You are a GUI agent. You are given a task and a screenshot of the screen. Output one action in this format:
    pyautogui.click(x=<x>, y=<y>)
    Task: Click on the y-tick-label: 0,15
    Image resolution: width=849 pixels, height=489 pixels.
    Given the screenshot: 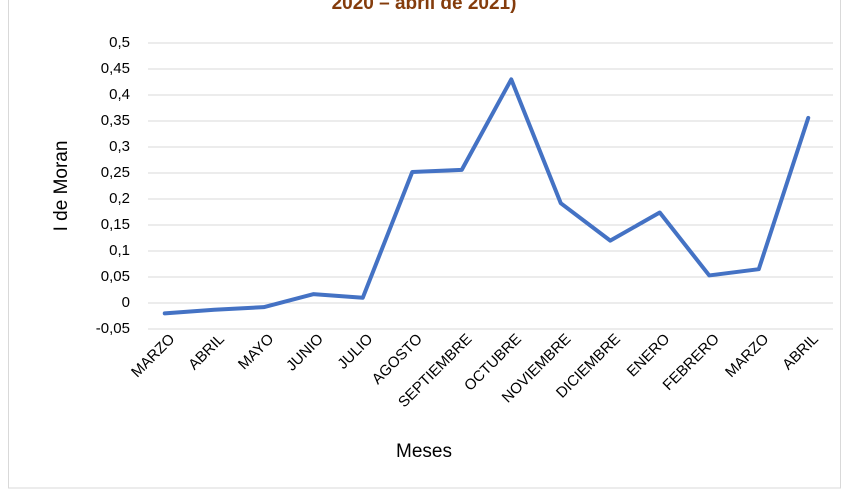 What is the action you would take?
    pyautogui.click(x=115, y=224)
    